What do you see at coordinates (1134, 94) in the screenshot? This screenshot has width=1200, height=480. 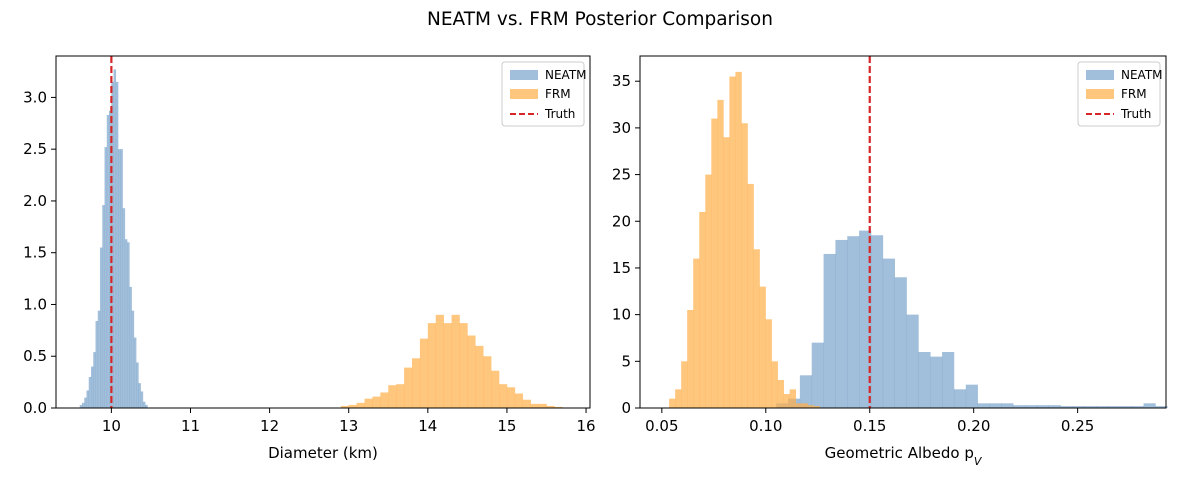 I see `albedo-legend-frm-label: FRM` at bounding box center [1134, 94].